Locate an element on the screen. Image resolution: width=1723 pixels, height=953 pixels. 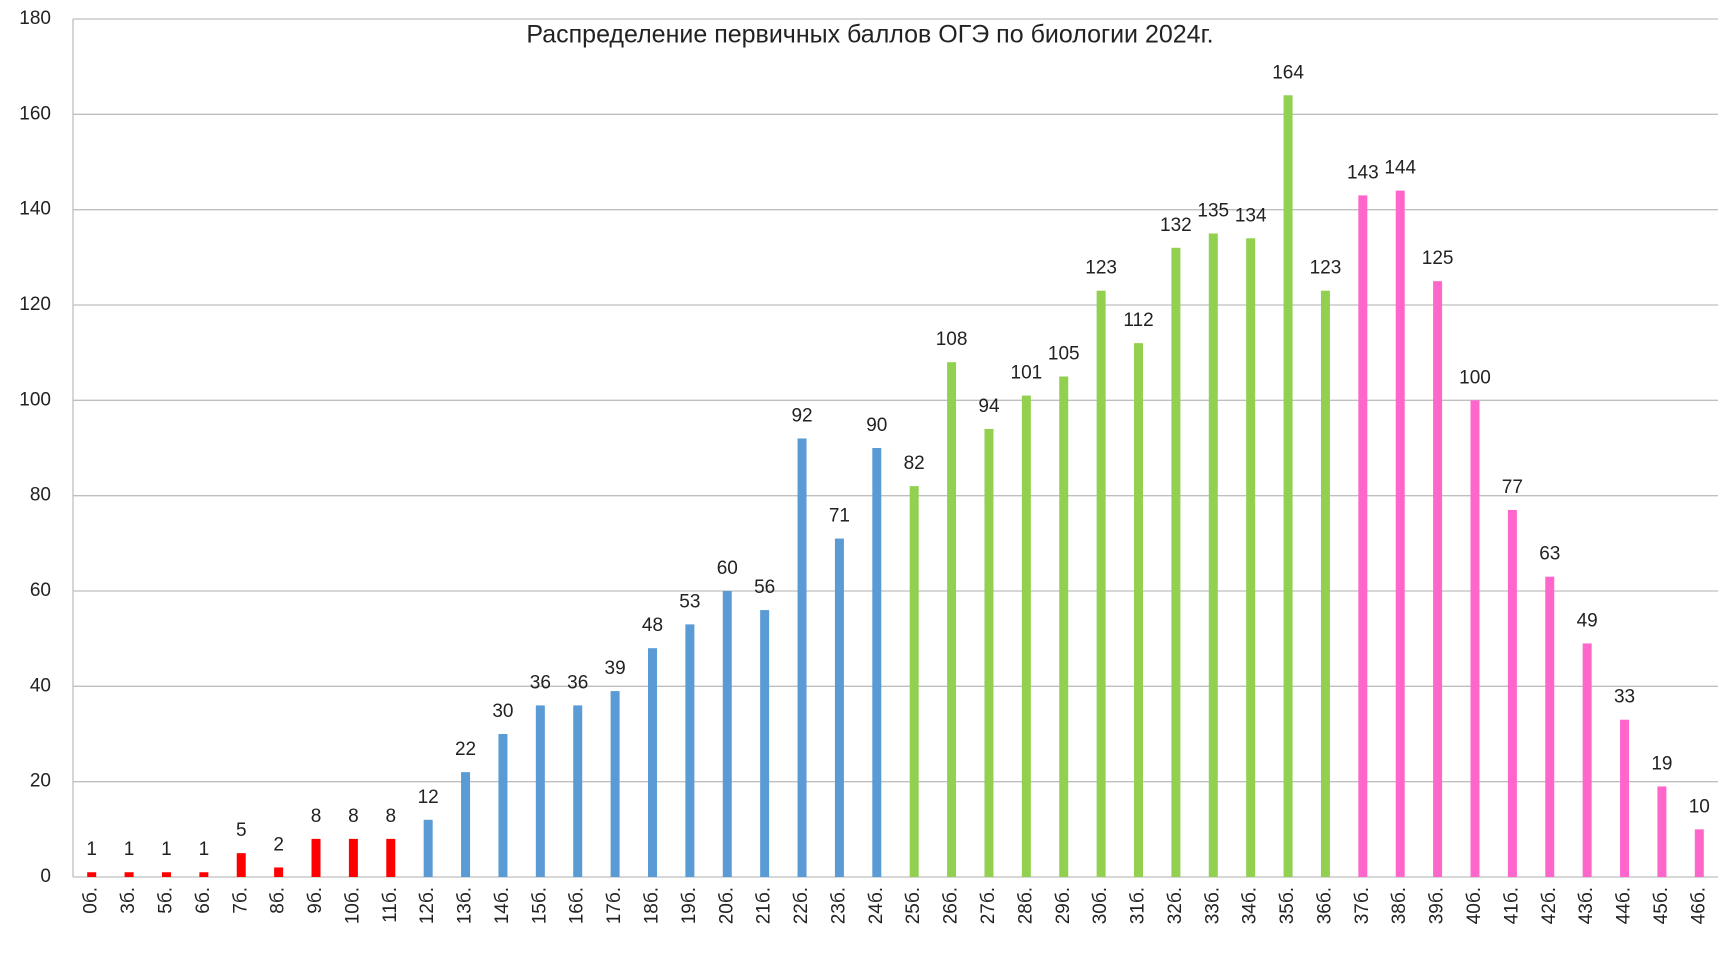
x-tick-label: 5б. is located at coordinates (165, 900).